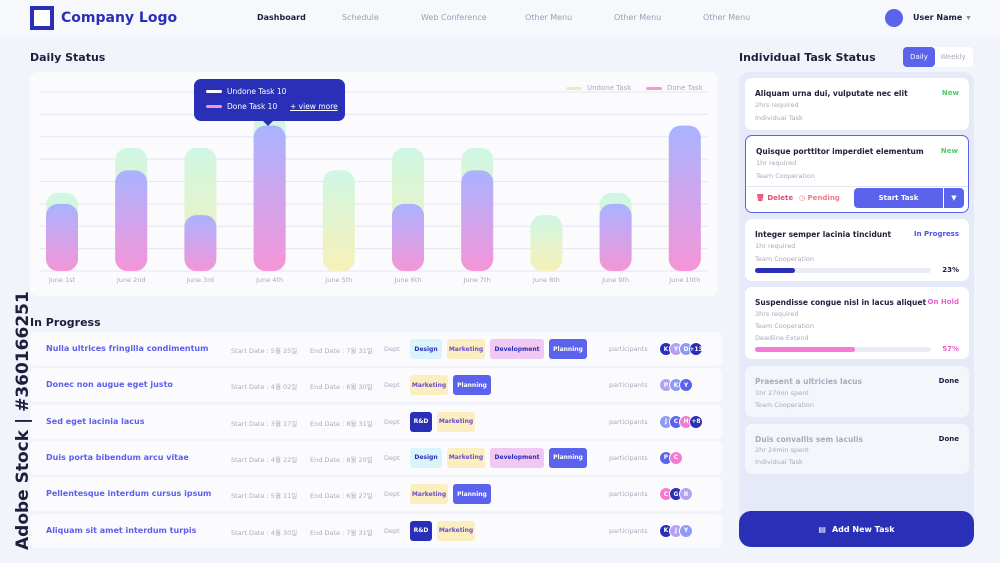 Image resolution: width=1000 pixels, height=563 pixels. What do you see at coordinates (950, 270) in the screenshot?
I see `progress-percent: 23%` at bounding box center [950, 270].